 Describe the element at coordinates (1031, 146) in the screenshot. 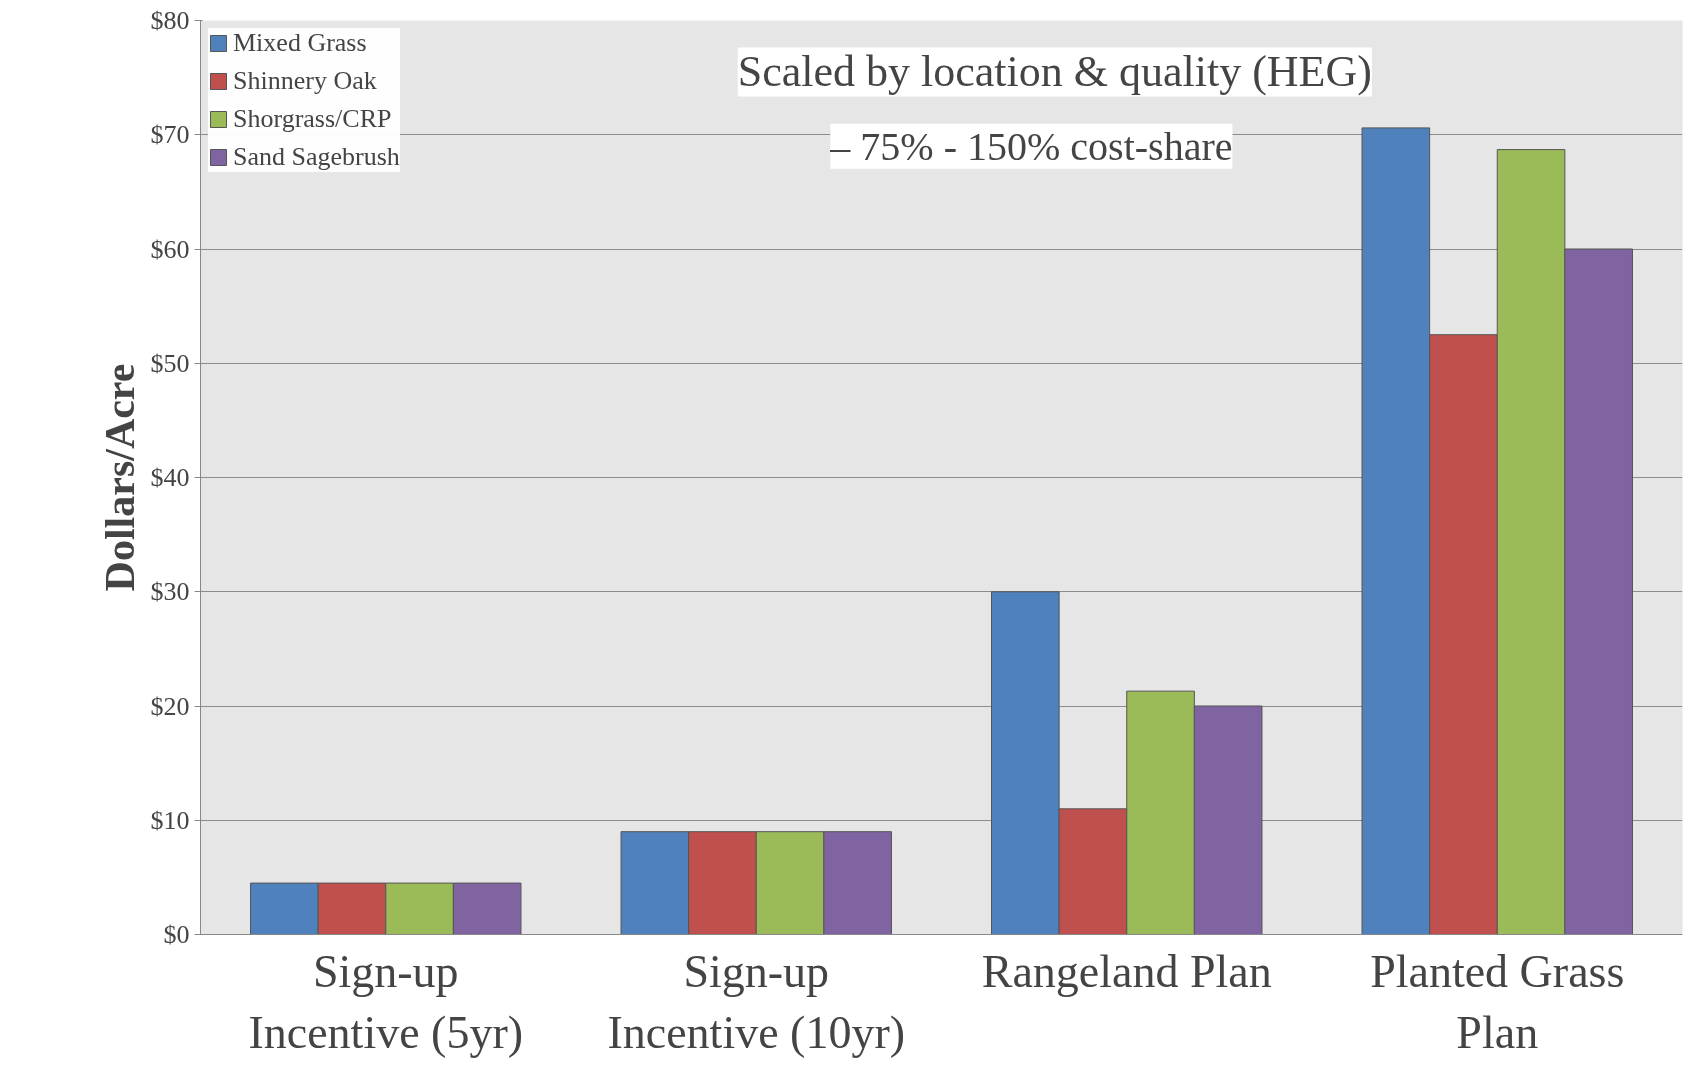

I see `annotation: – 75% - 150% cost-share` at that location.